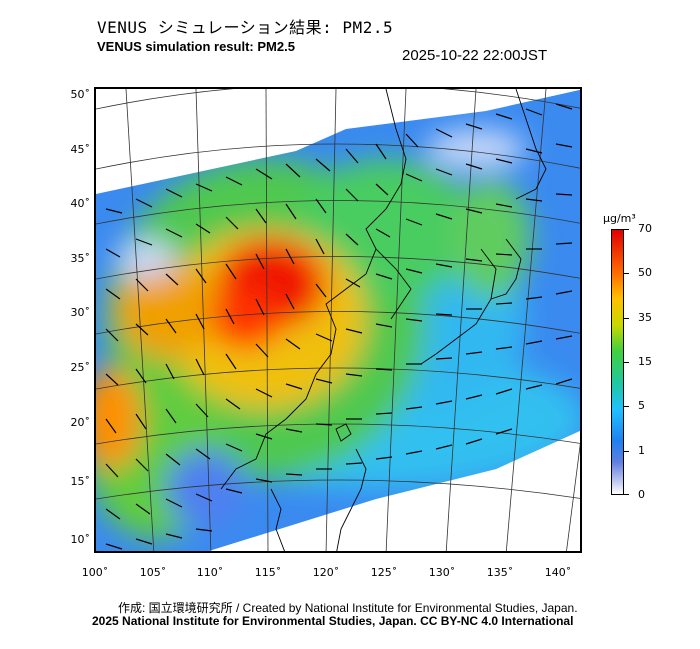 This screenshot has width=700, height=649. What do you see at coordinates (80, 149) in the screenshot?
I see `lat-label: 45˚` at bounding box center [80, 149].